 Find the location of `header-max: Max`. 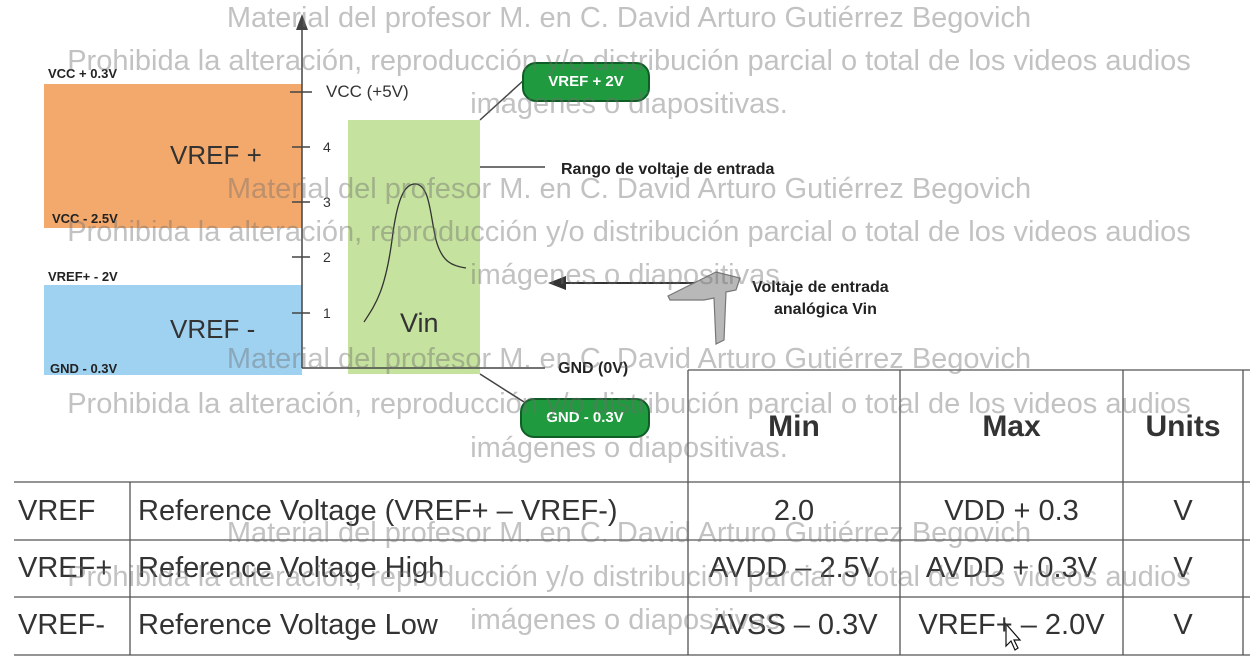

header-max: Max is located at coordinates (1011, 426).